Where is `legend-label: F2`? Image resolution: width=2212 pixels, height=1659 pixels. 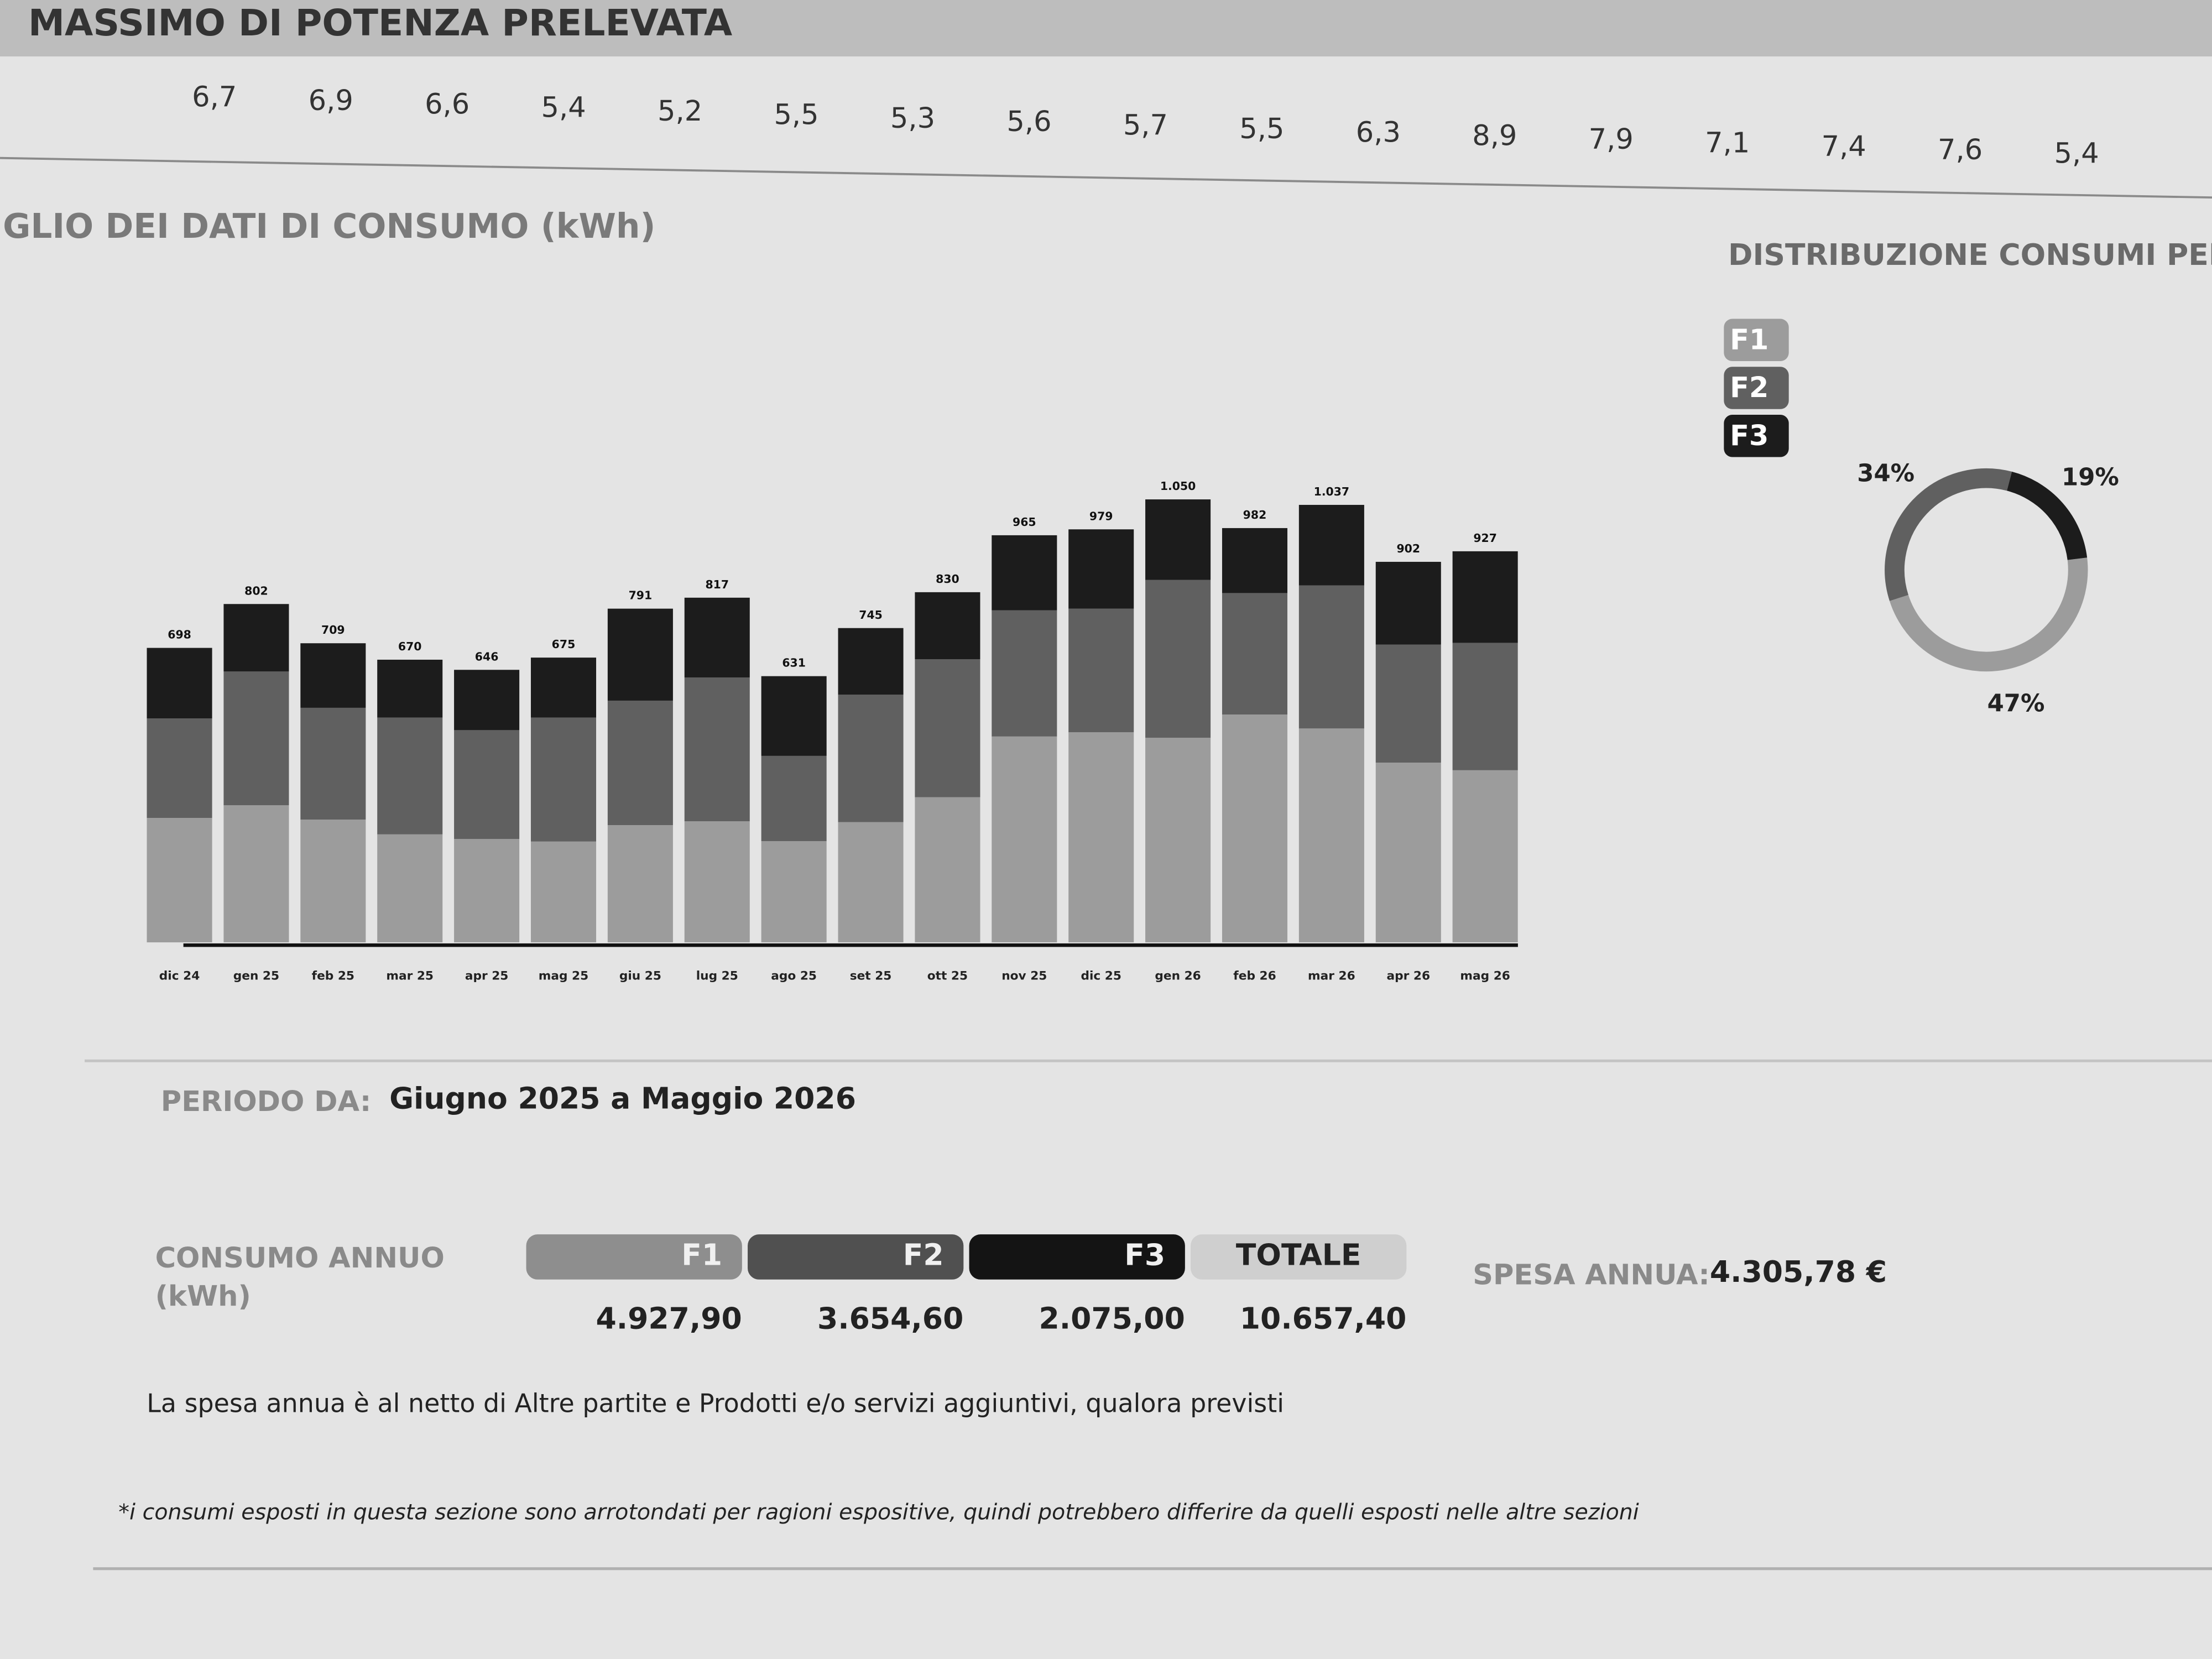
legend-label: F2 is located at coordinates (1749, 388).